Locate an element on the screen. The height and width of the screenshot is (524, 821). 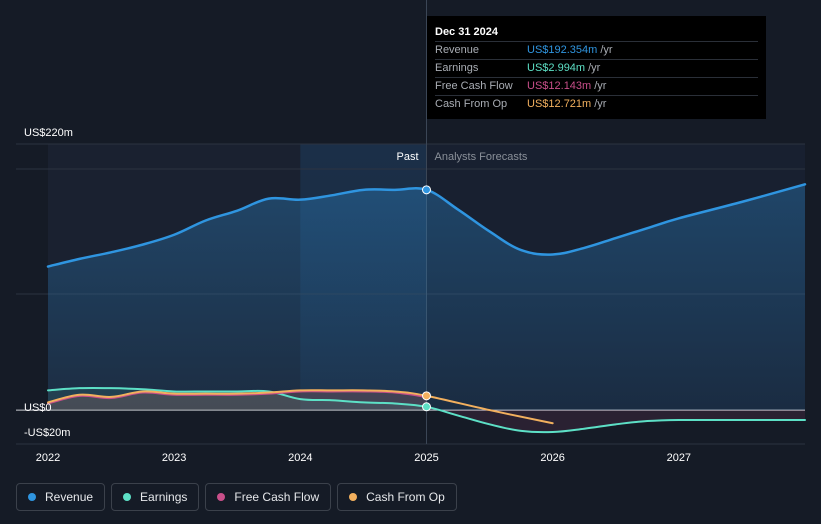
tooltip-value: US$2.994m is located at coordinates (556, 68).